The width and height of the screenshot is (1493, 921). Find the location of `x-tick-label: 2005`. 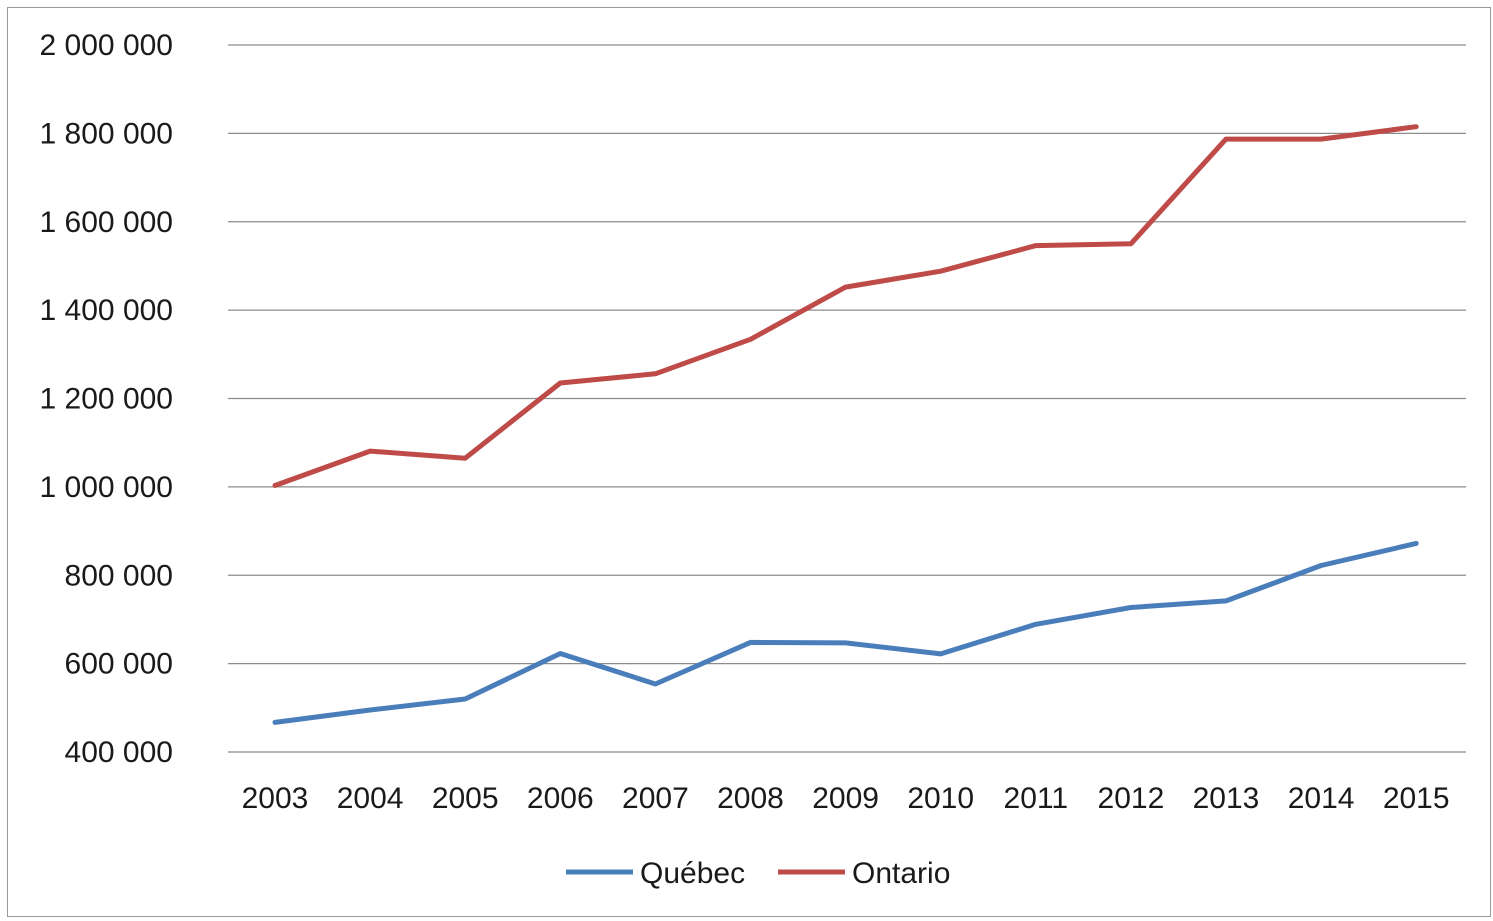

x-tick-label: 2005 is located at coordinates (465, 798).